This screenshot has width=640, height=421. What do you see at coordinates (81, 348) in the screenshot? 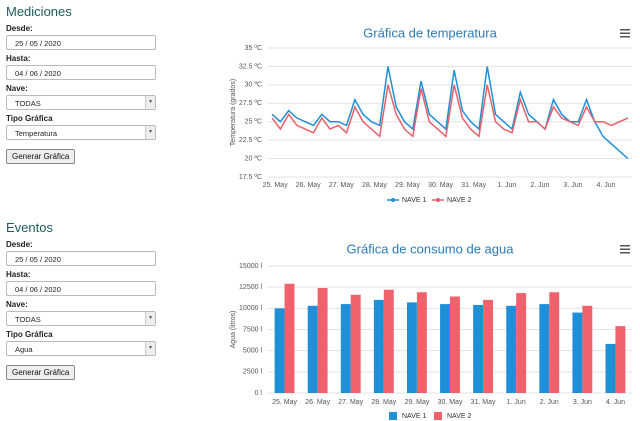
I see `select: Agua ▾` at bounding box center [81, 348].